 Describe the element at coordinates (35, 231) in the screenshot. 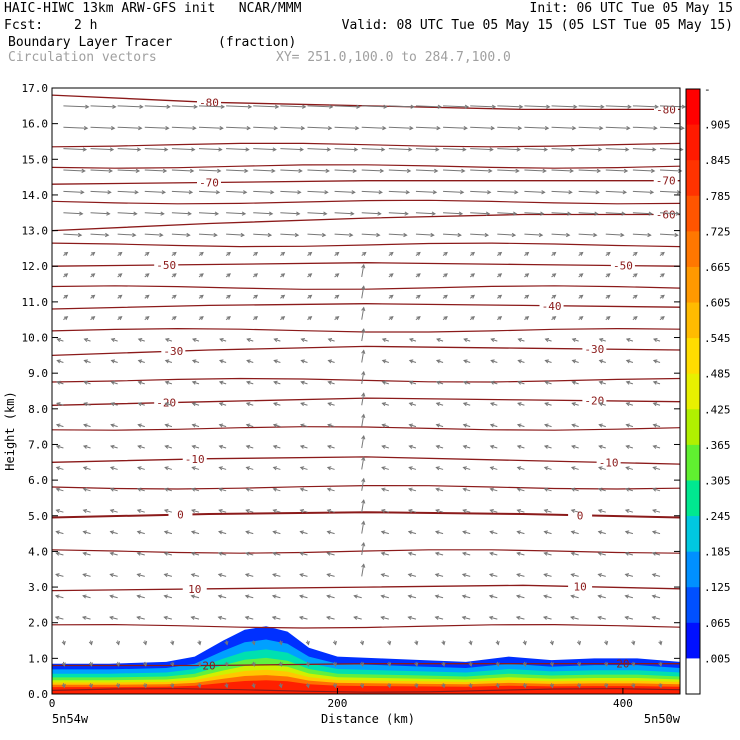

I see `y-tick-label: 13.0` at that location.